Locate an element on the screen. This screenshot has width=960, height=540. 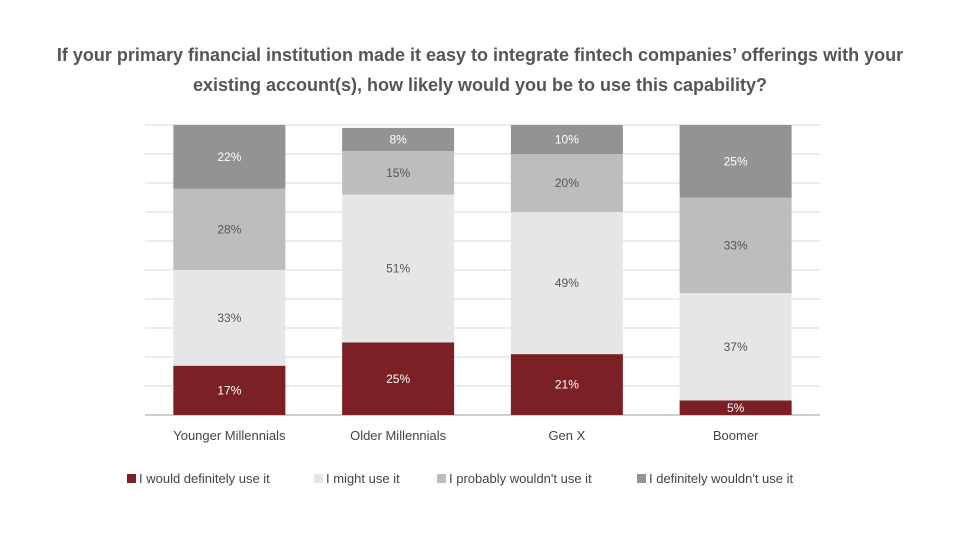
legend-label: I might use it is located at coordinates (363, 478).